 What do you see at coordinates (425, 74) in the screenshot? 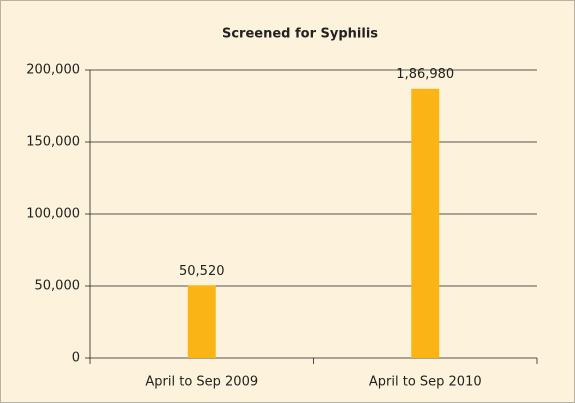
I see `data-label: 1,86,980` at bounding box center [425, 74].